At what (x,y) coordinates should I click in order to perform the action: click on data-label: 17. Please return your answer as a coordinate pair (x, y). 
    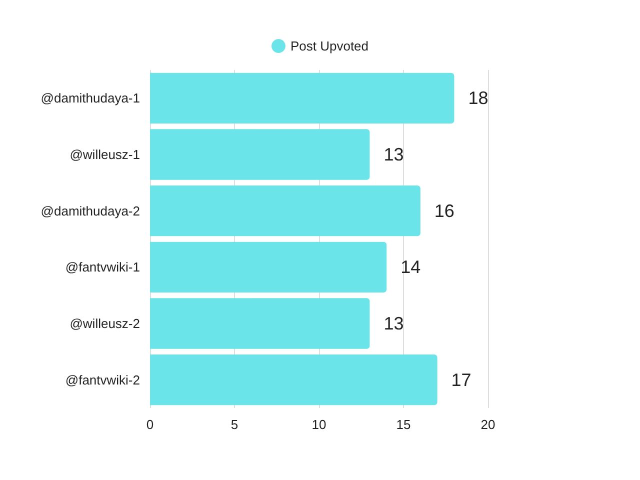
    Looking at the image, I should click on (461, 380).